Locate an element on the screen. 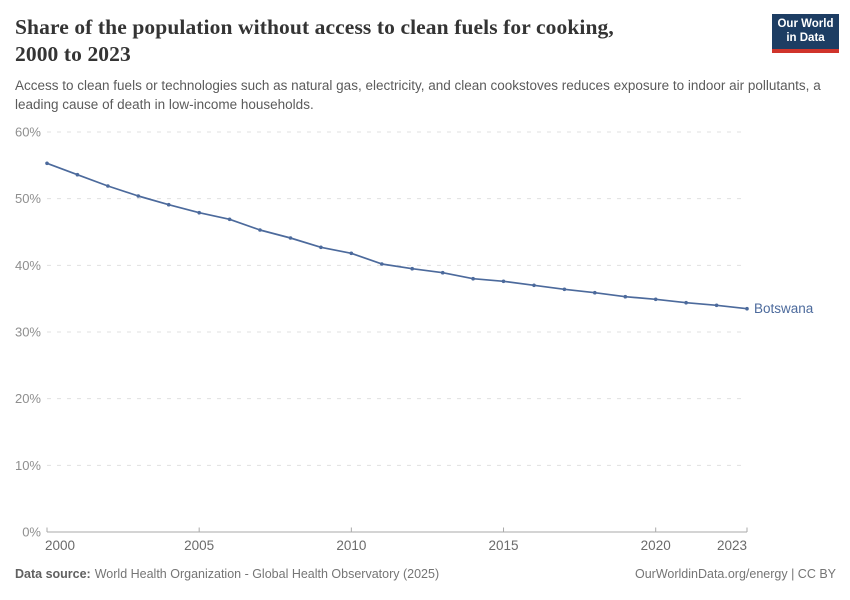  owid-logo: Our World in Data is located at coordinates (805, 33).